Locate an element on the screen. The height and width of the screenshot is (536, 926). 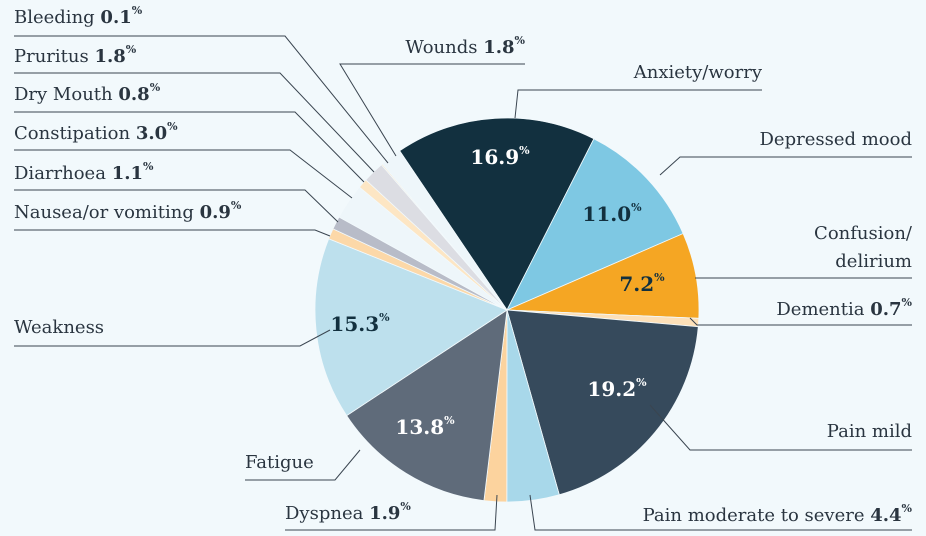
category-label: Pain moderate to severe is located at coordinates (754, 515).